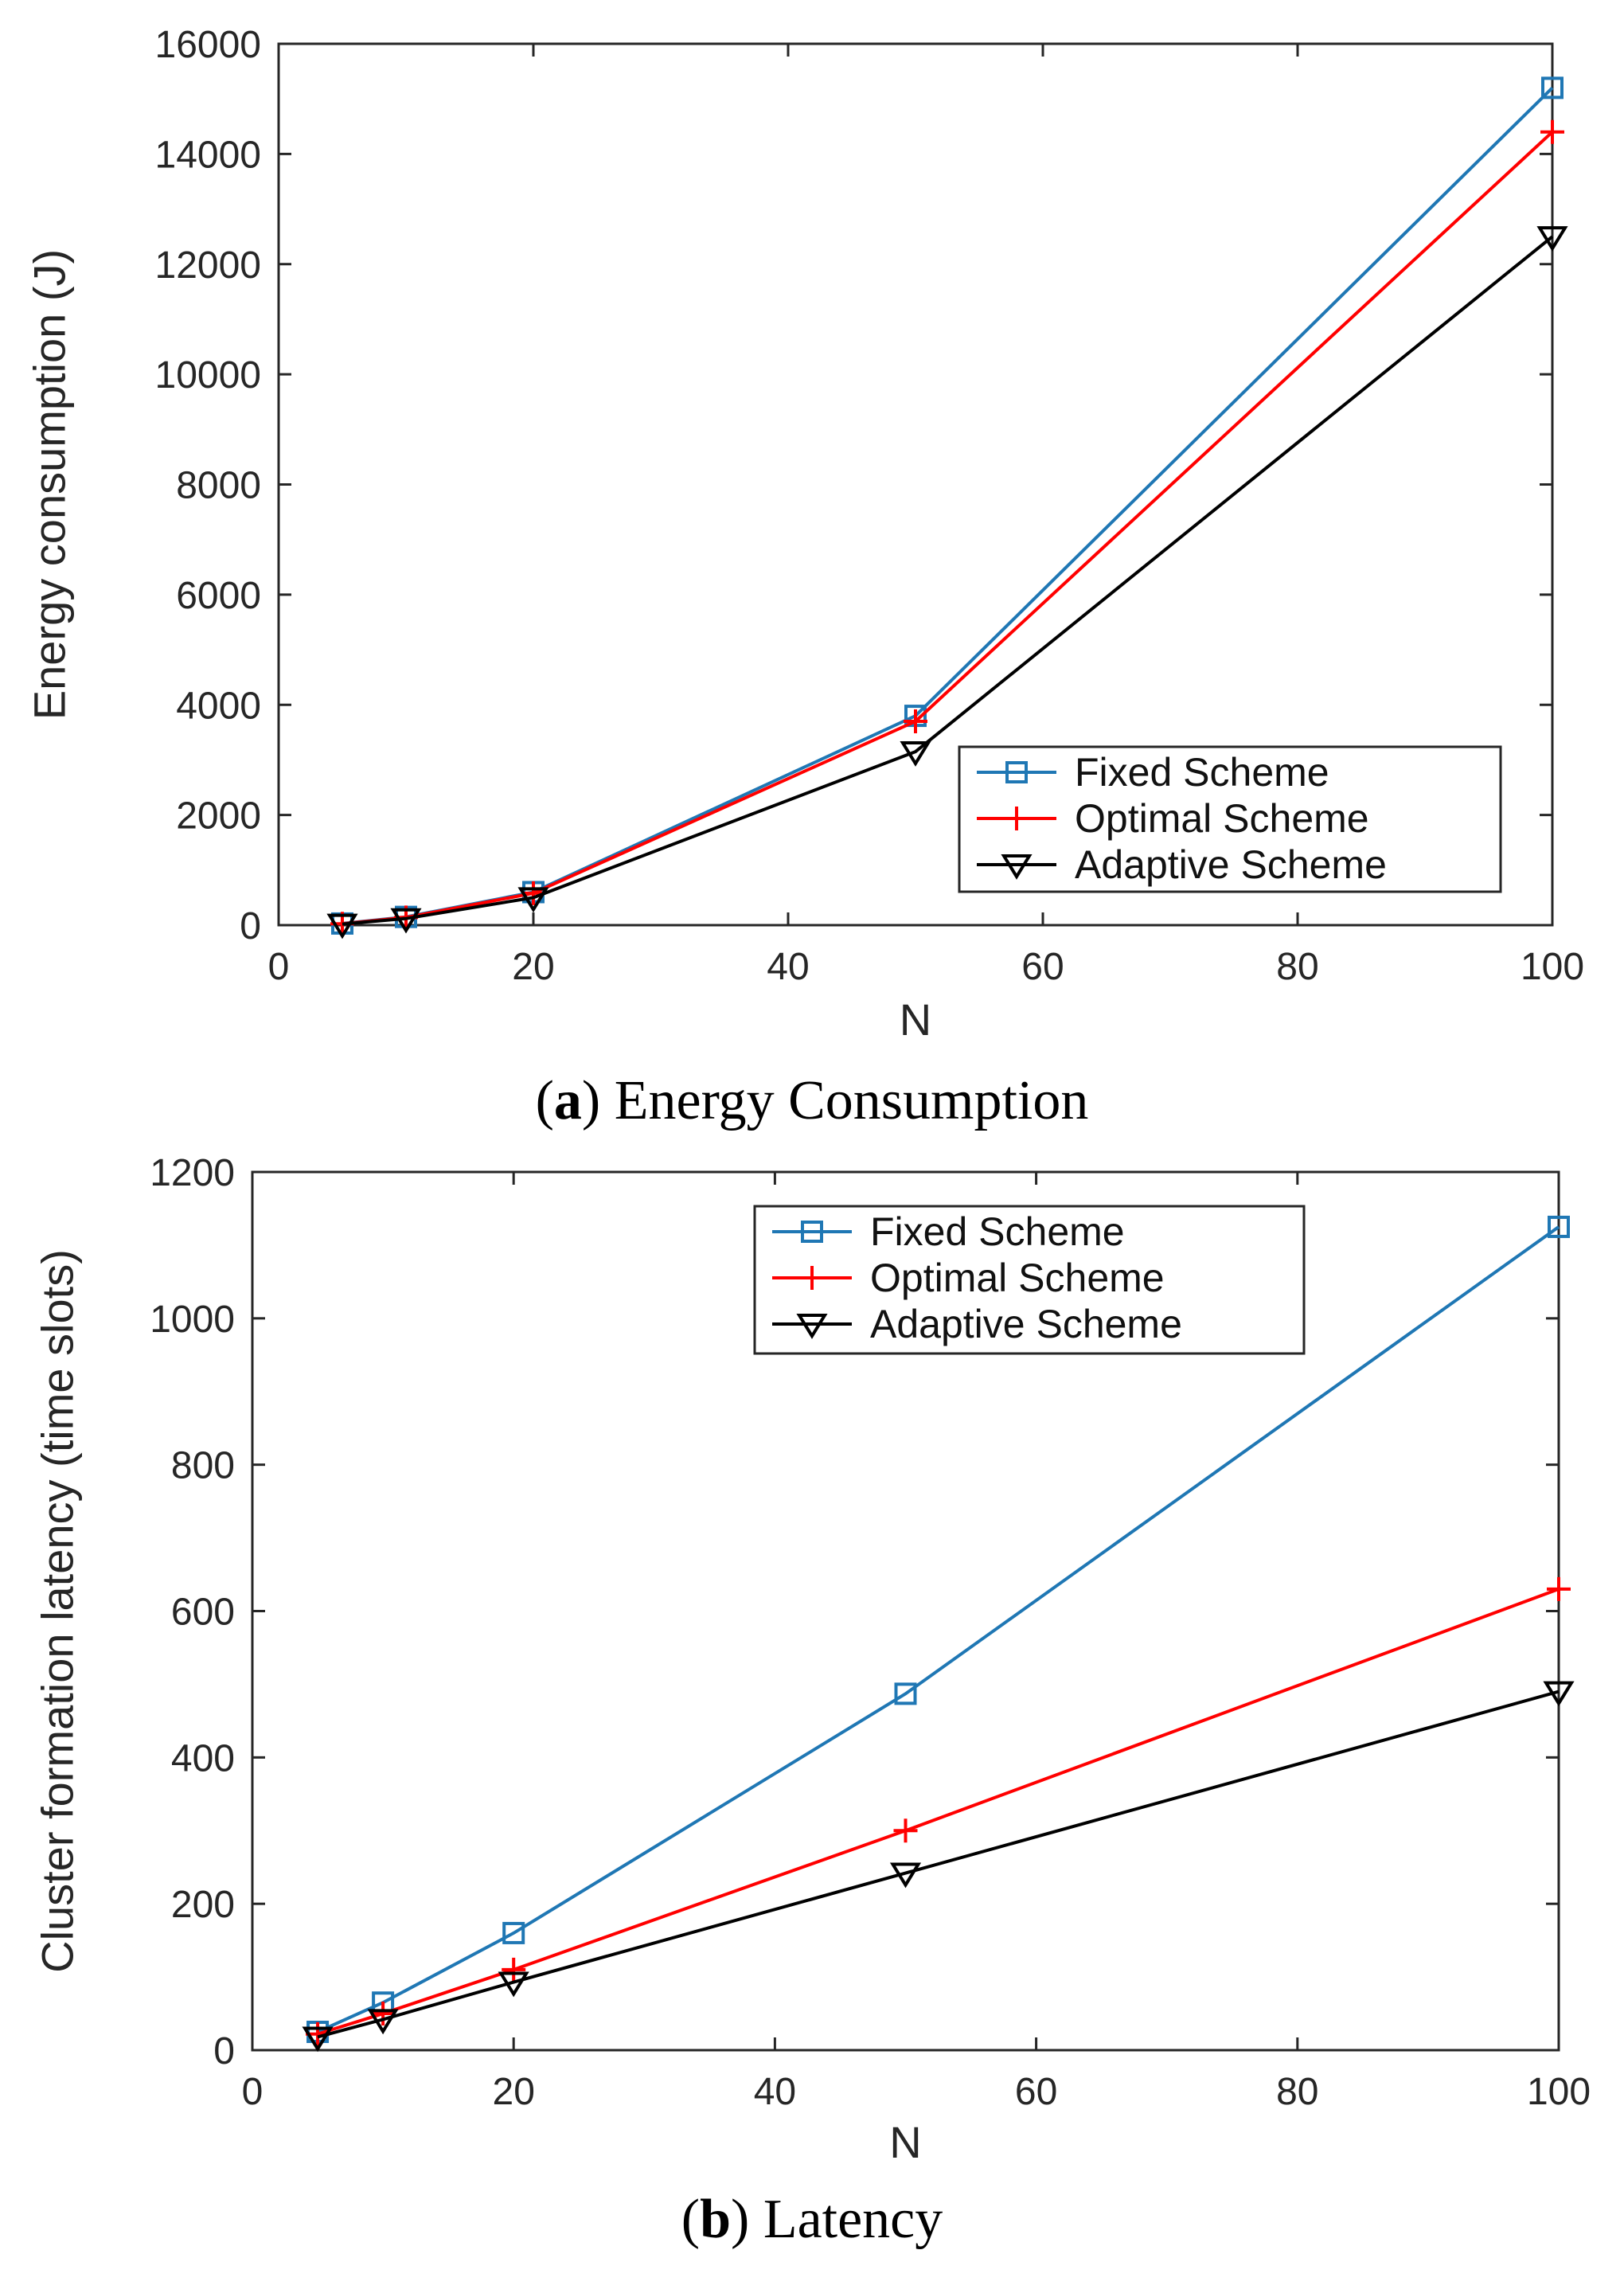 This screenshot has height=2293, width=1624. I want to click on y-tick-label: 200, so click(203, 1905).